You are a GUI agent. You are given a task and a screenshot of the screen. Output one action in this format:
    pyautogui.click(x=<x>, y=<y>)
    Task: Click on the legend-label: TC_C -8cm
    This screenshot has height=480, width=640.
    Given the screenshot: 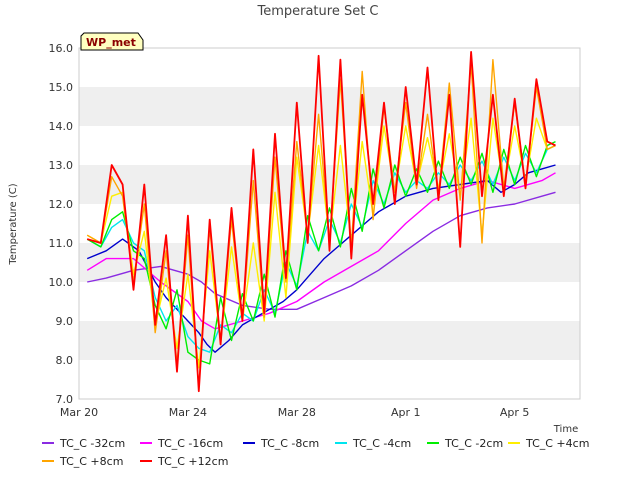 What is the action you would take?
    pyautogui.click(x=289, y=443)
    